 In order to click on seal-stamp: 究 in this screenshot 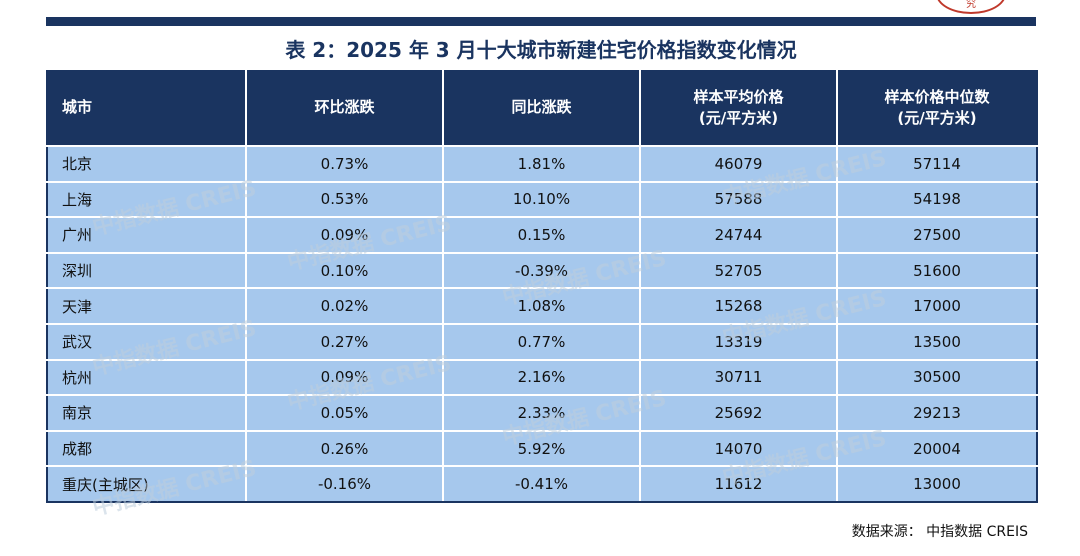, I will do `click(971, 7)`.